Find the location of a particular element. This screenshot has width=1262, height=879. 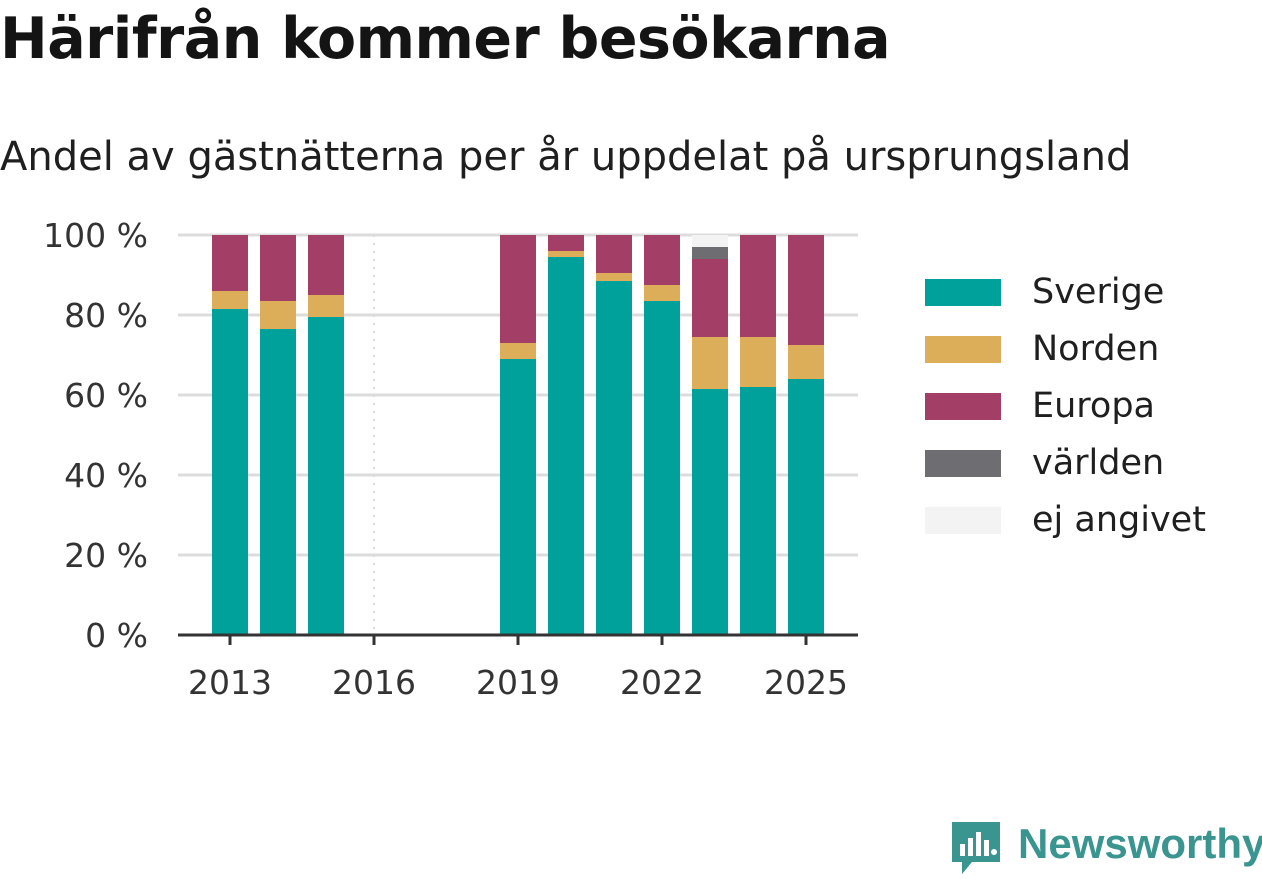

legend-label: Sverige is located at coordinates (1098, 292).